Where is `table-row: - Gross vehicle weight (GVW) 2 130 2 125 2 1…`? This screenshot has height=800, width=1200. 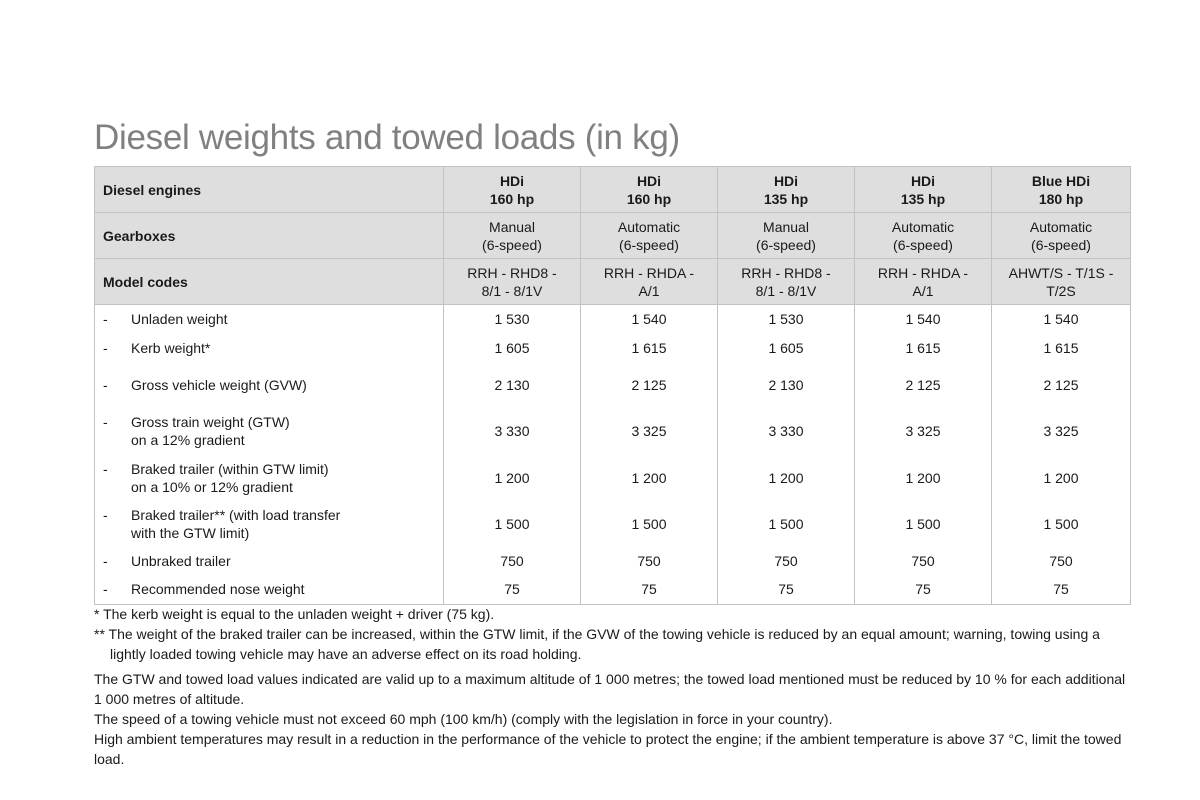
table-row: - Gross vehicle weight (GVW) 2 130 2 125 2 1… is located at coordinates (612, 384).